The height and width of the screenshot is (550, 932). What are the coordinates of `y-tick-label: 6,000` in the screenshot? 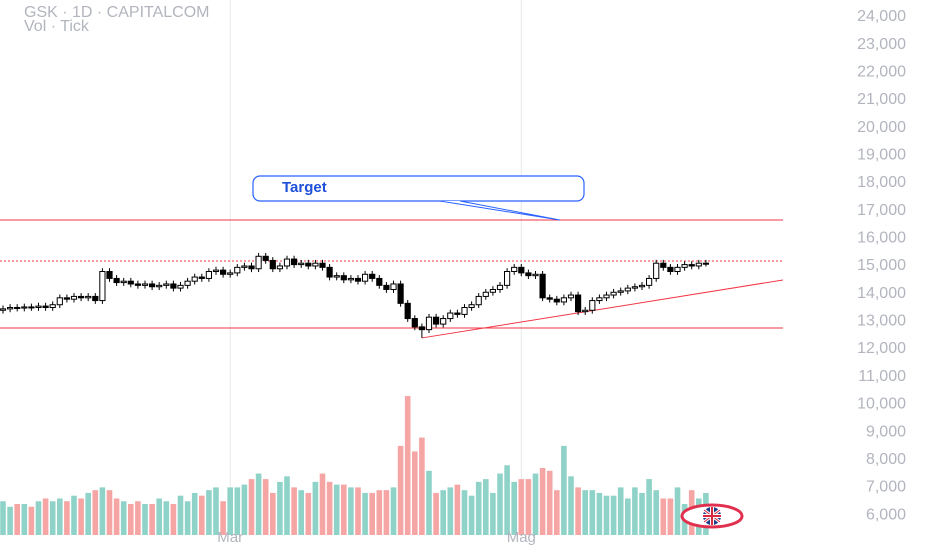 It's located at (886, 514).